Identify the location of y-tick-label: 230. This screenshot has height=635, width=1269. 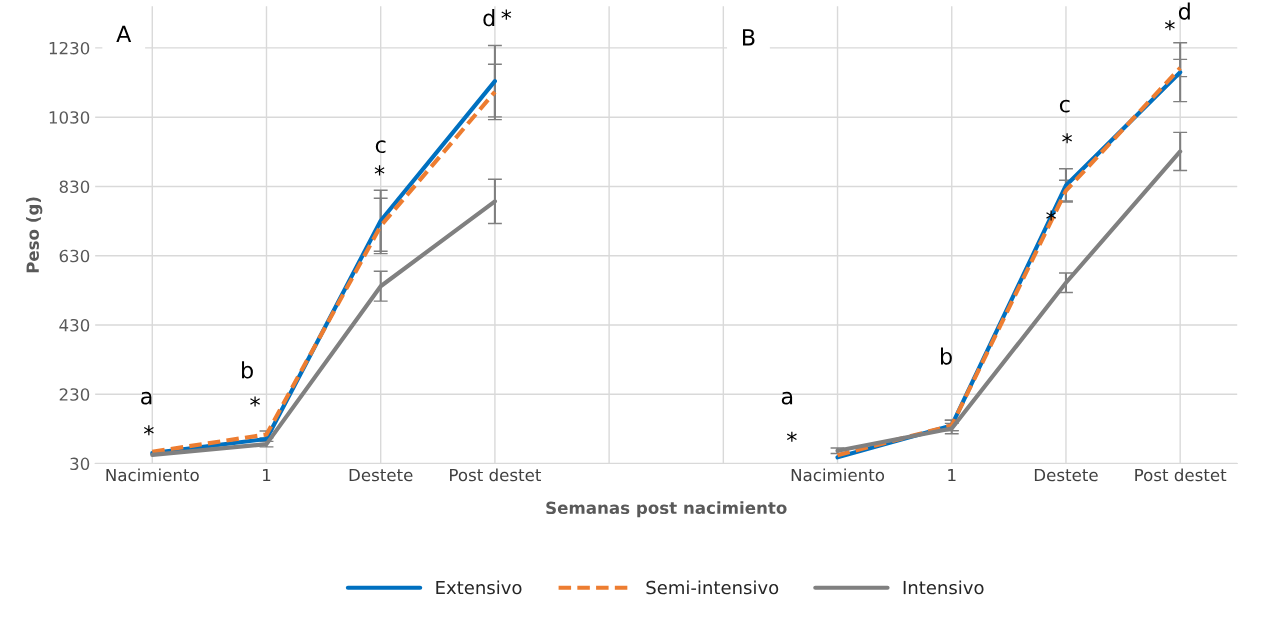
(74, 394).